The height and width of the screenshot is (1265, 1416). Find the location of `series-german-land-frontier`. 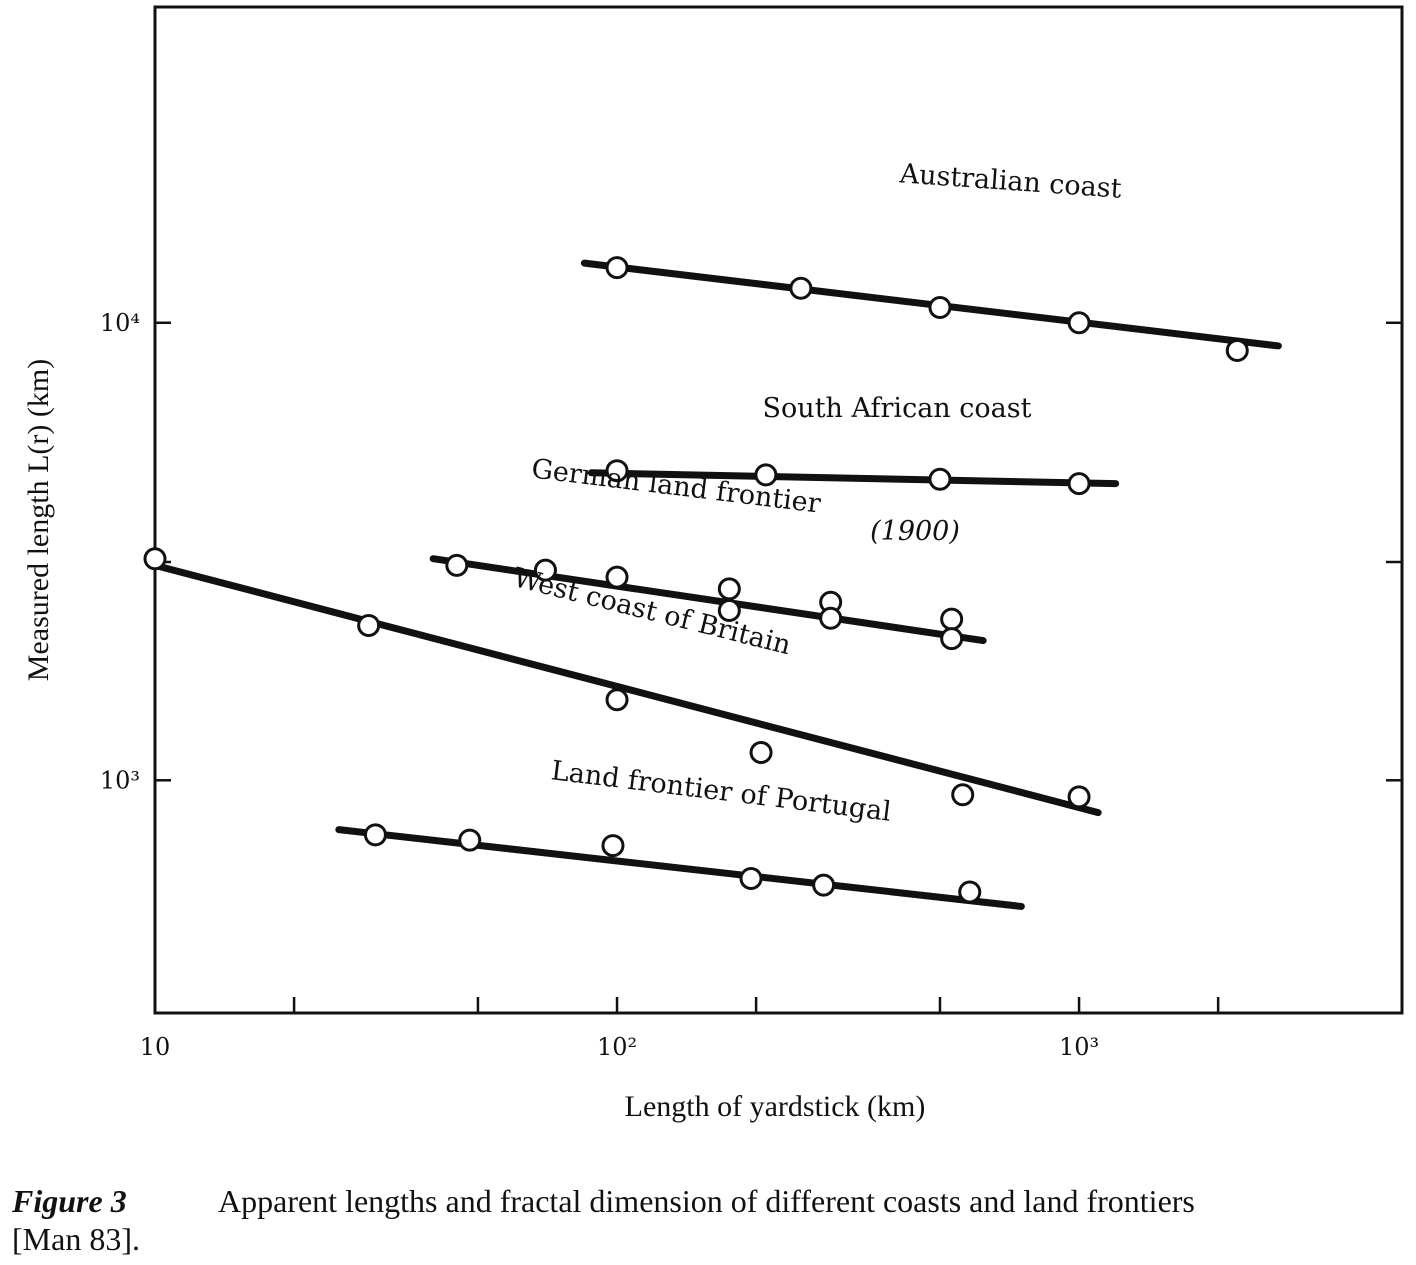

series-german-land-frontier is located at coordinates (708, 602).